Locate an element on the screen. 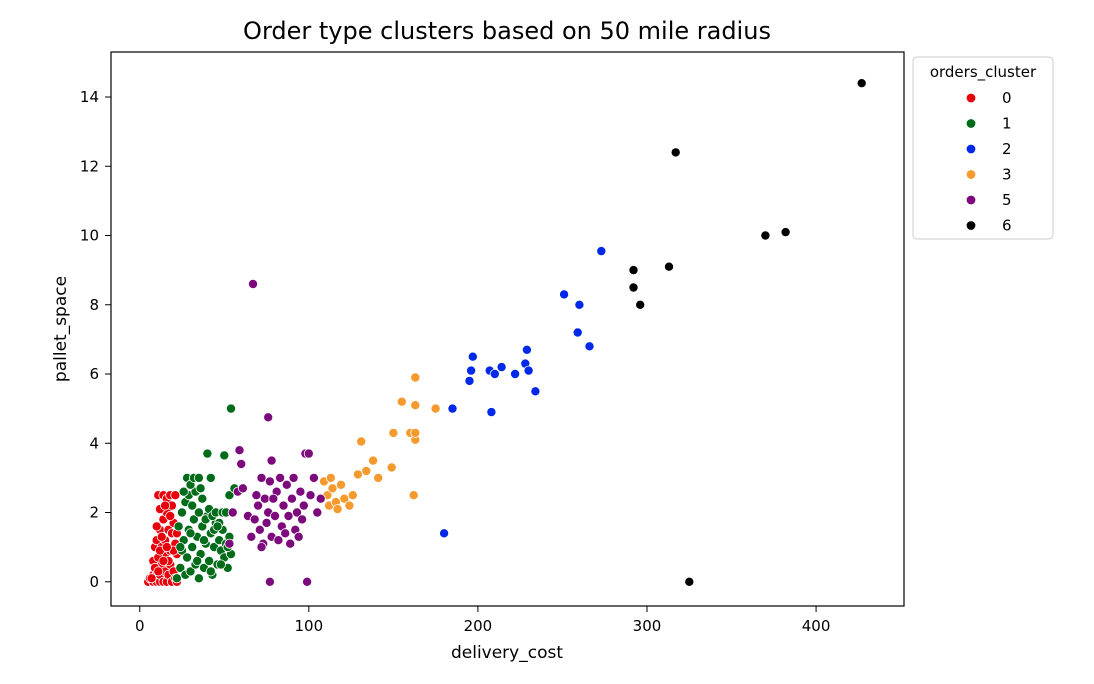 The height and width of the screenshot is (684, 1094). y-tick-label: 10 is located at coordinates (89, 236).